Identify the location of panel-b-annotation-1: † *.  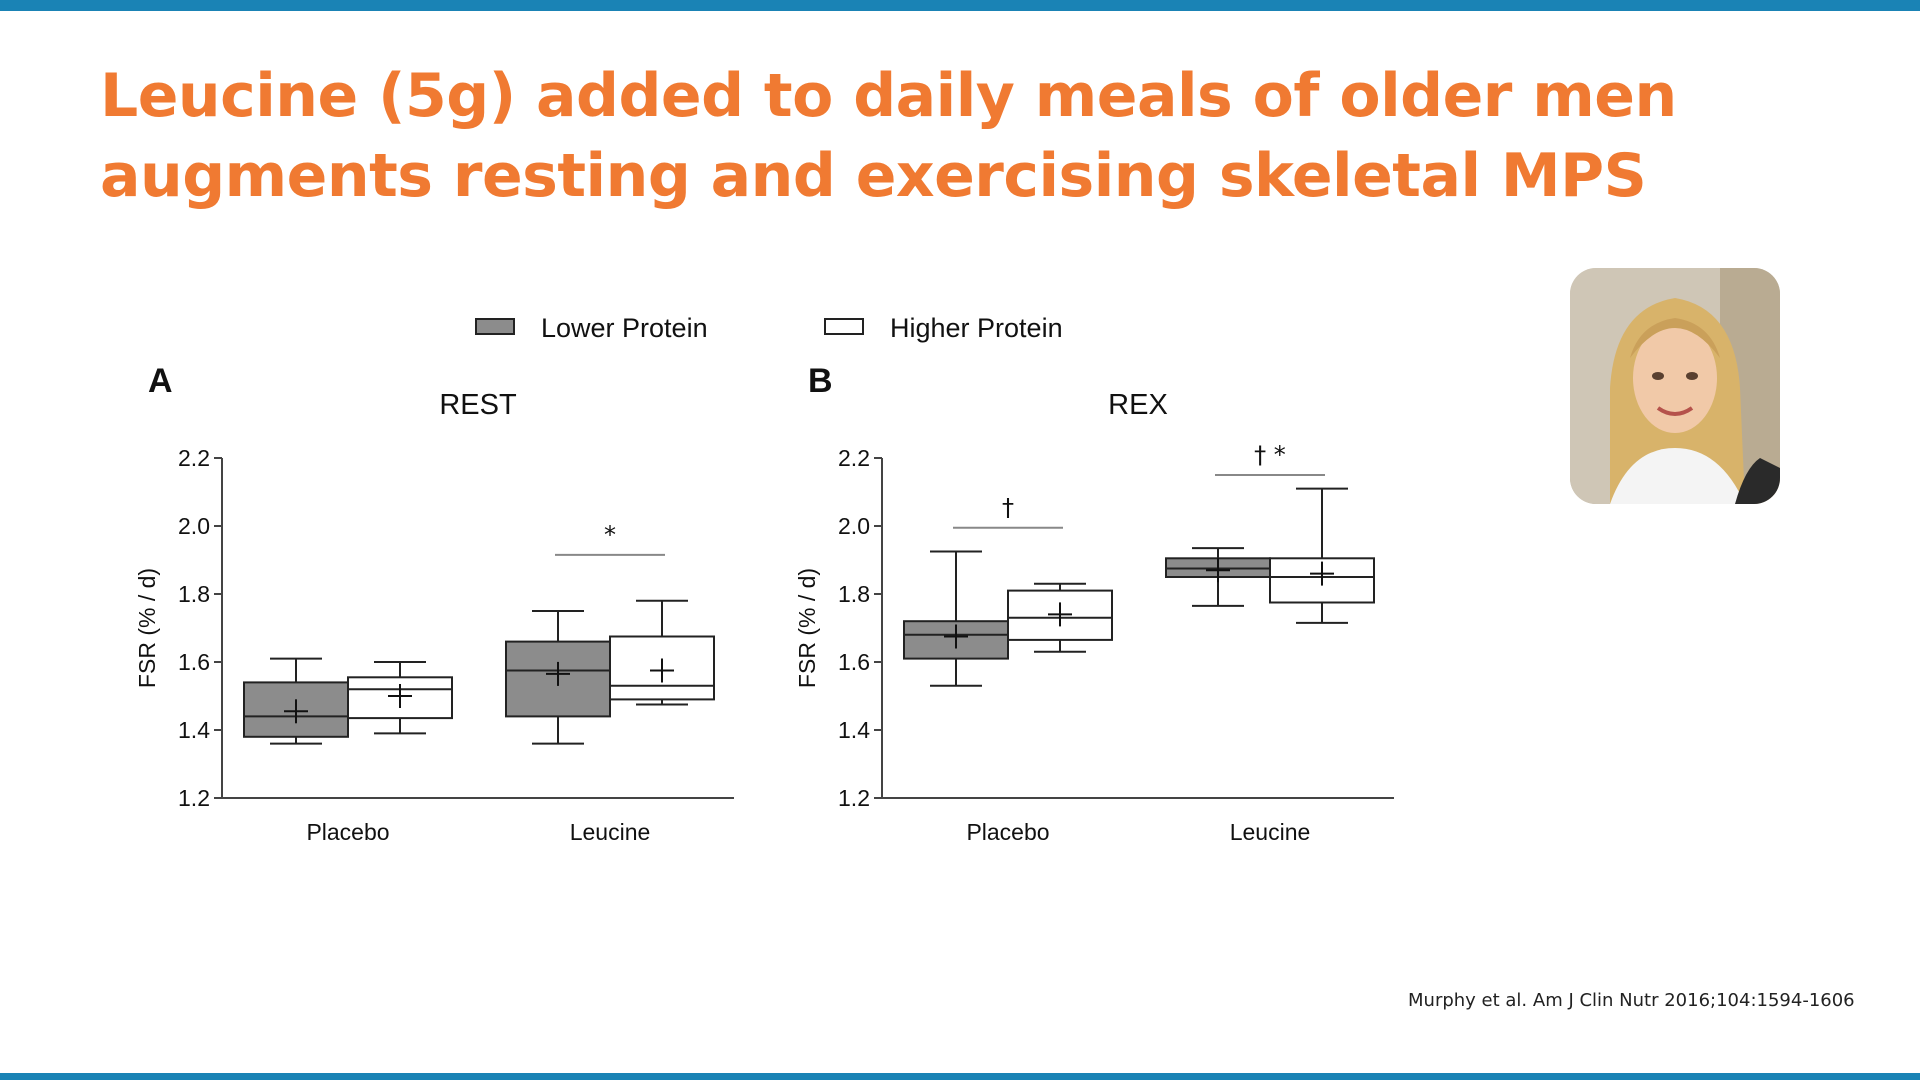
(1270, 455).